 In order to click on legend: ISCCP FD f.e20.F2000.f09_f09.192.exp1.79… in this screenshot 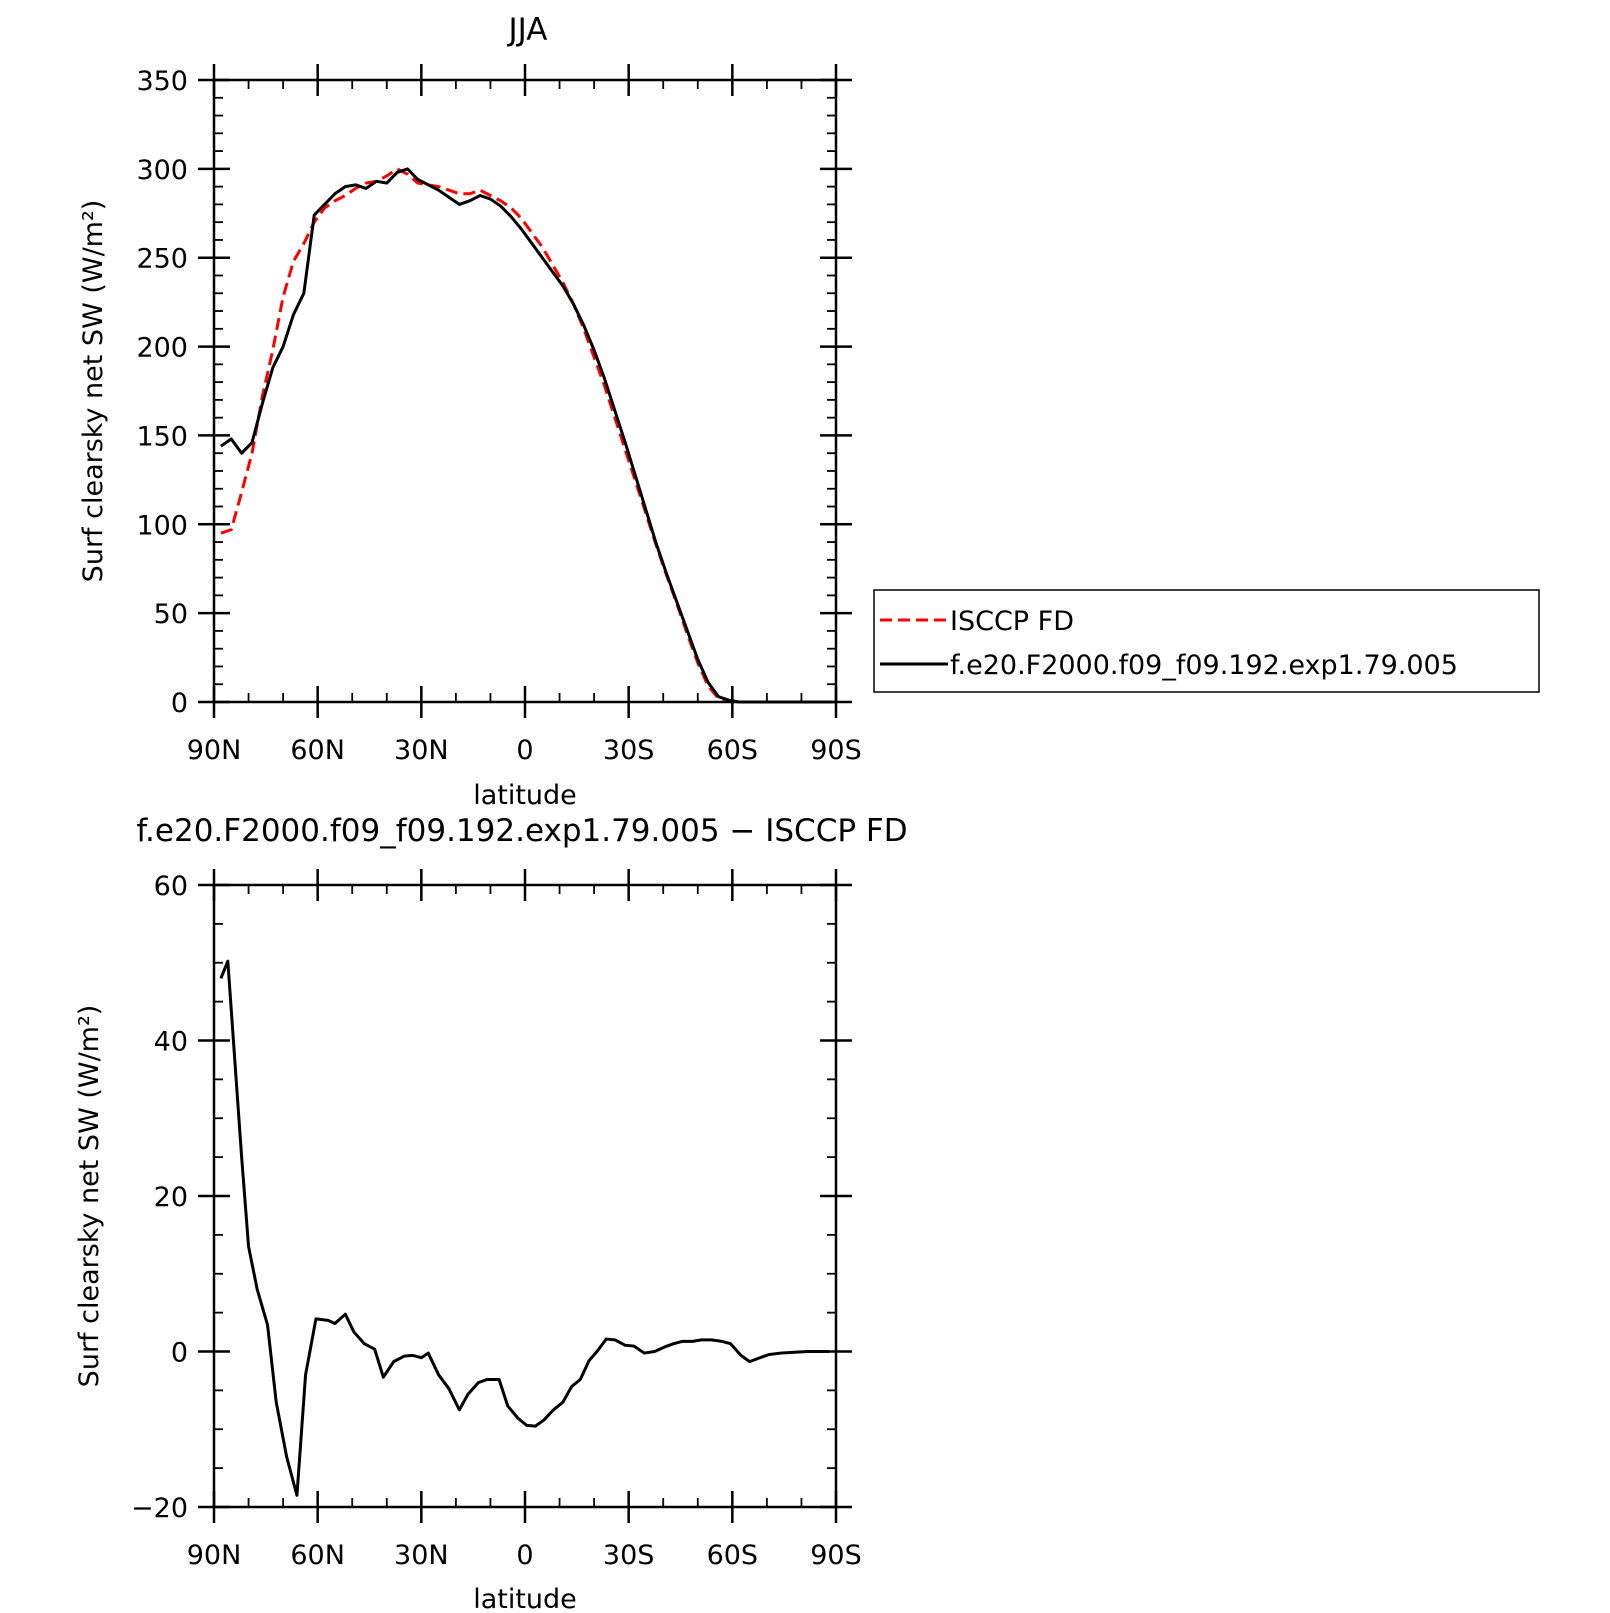, I will do `click(1206, 641)`.